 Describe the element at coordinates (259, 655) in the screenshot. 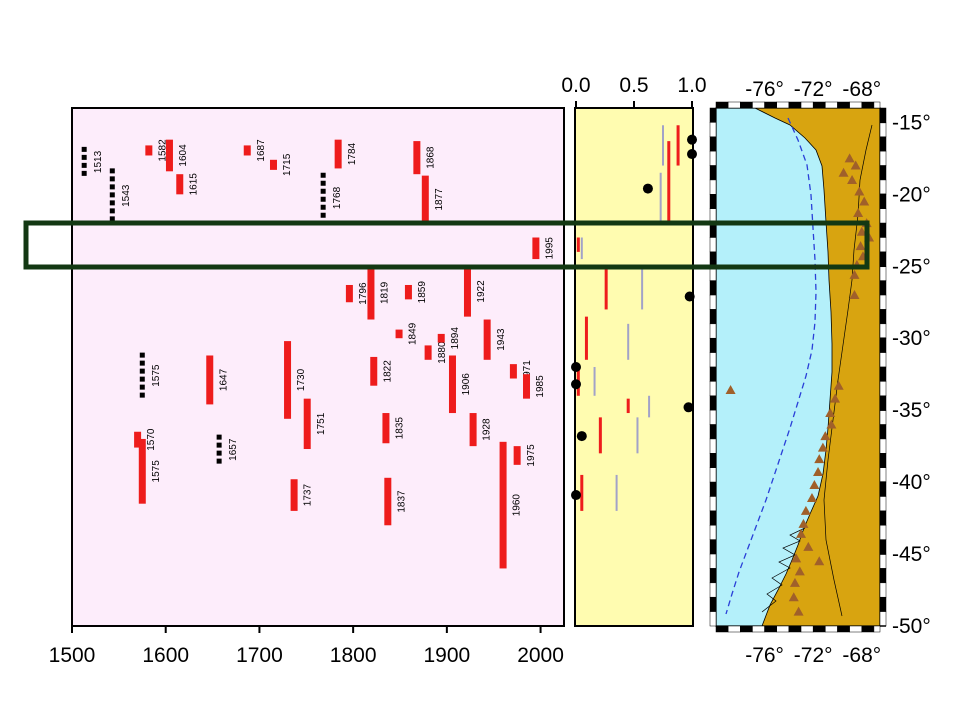

I see `x-tick-label: 1700` at that location.